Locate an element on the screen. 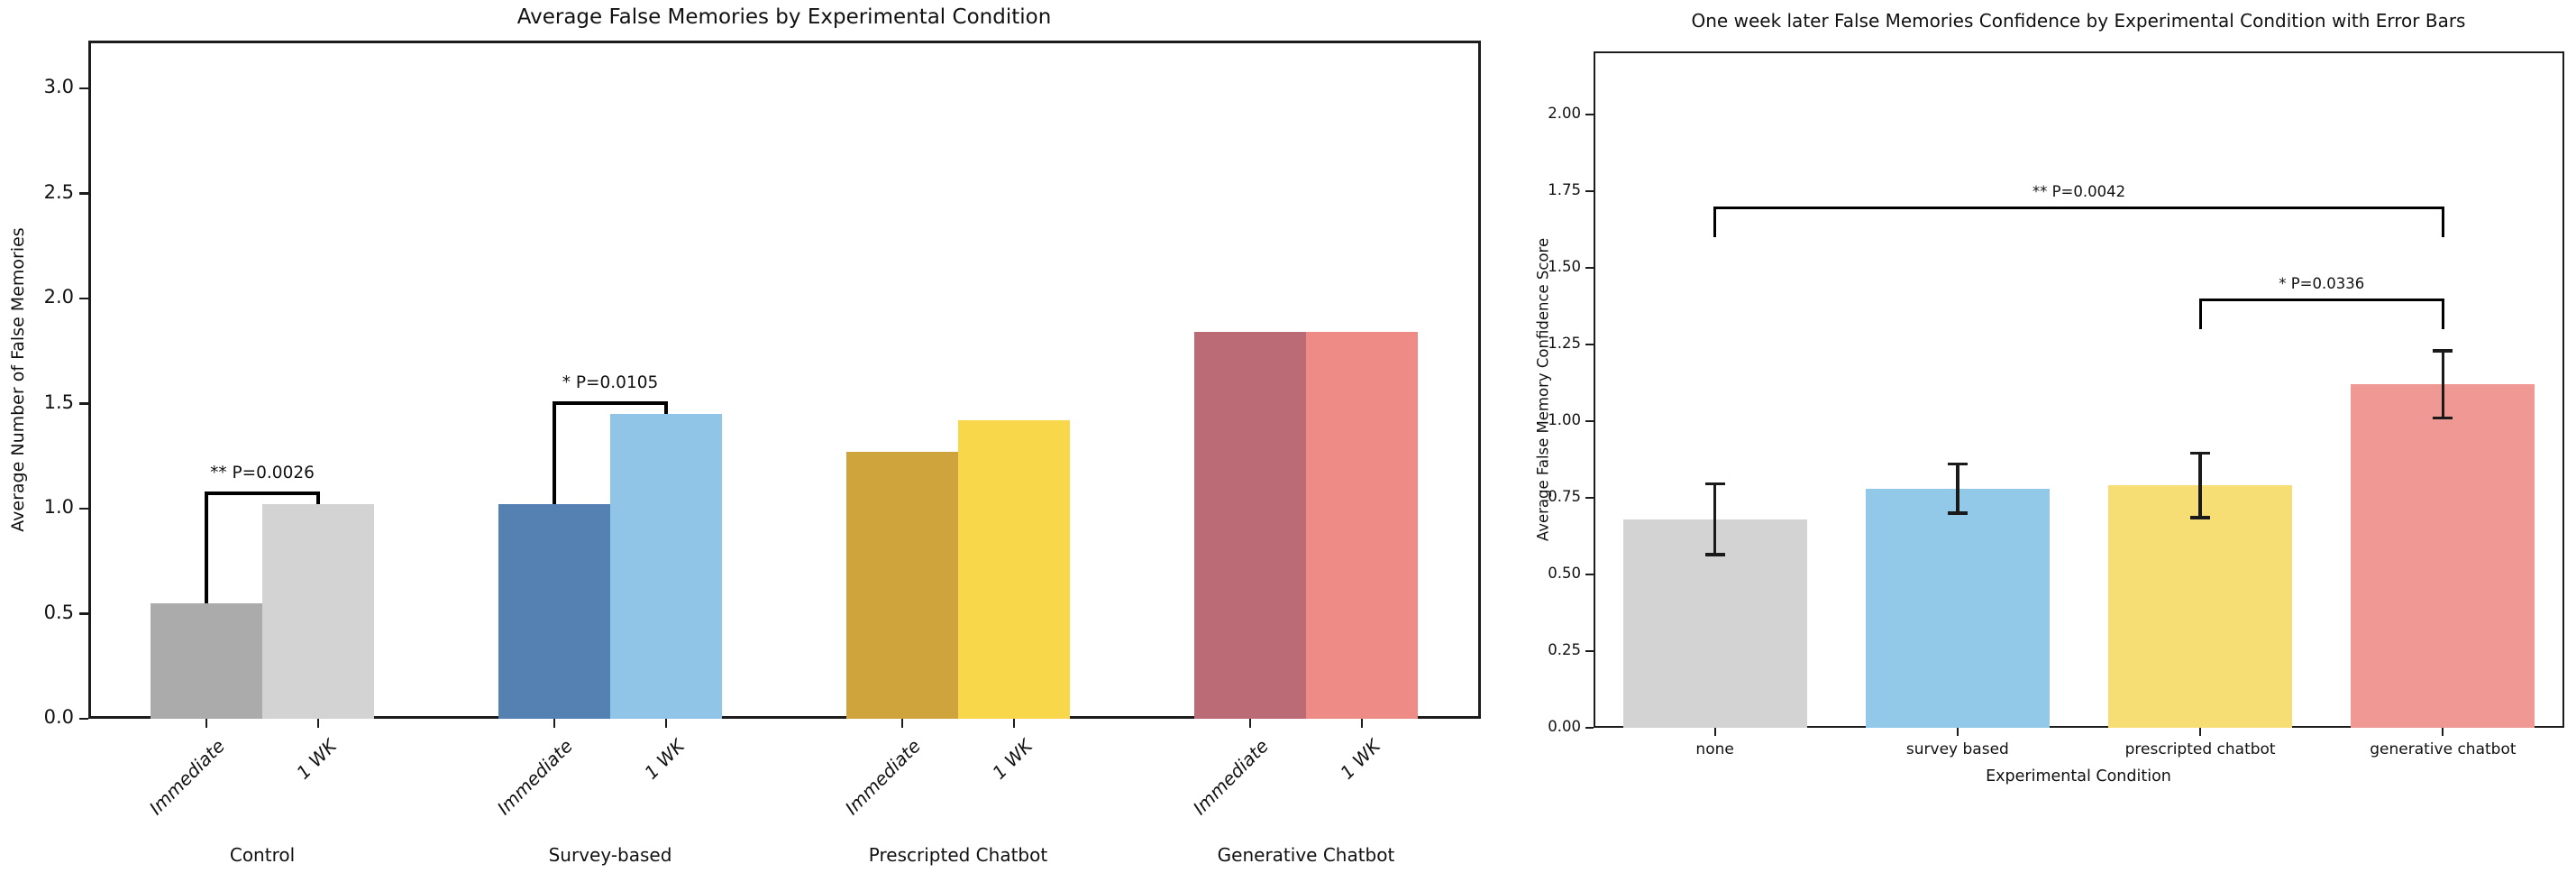  x-tick-label: generative chatbot is located at coordinates (2443, 749).